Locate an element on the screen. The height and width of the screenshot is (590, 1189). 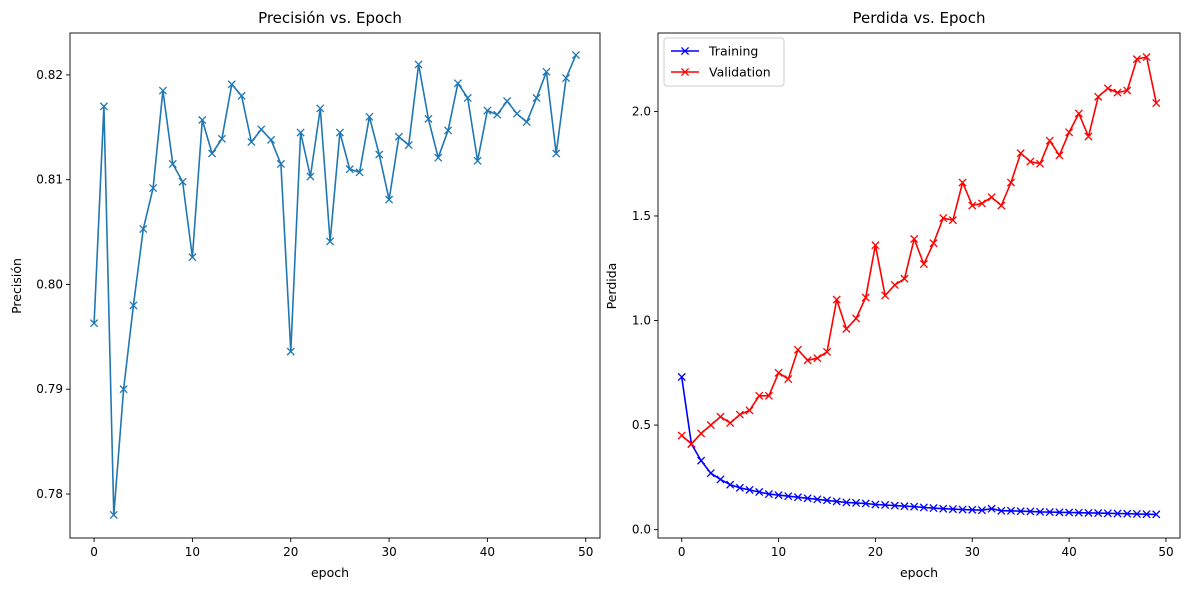
x-tick-label: 40 is located at coordinates (1068, 552).